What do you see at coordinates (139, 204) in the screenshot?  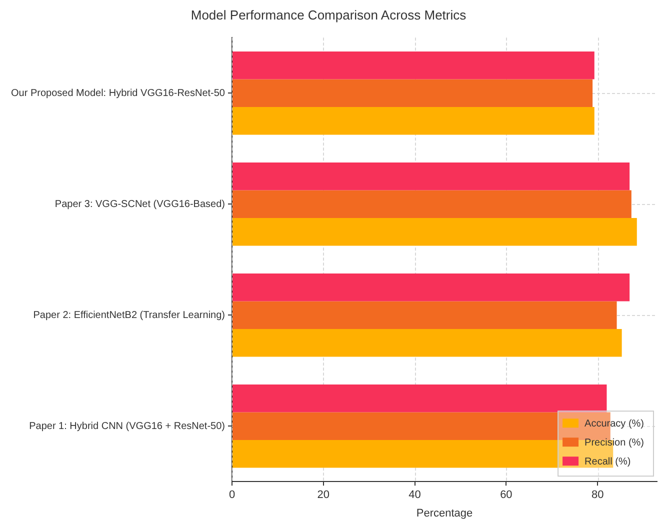 I see `y-tick-label: Paper 3: VGG-SCNet (VGG16-Based)` at bounding box center [139, 204].